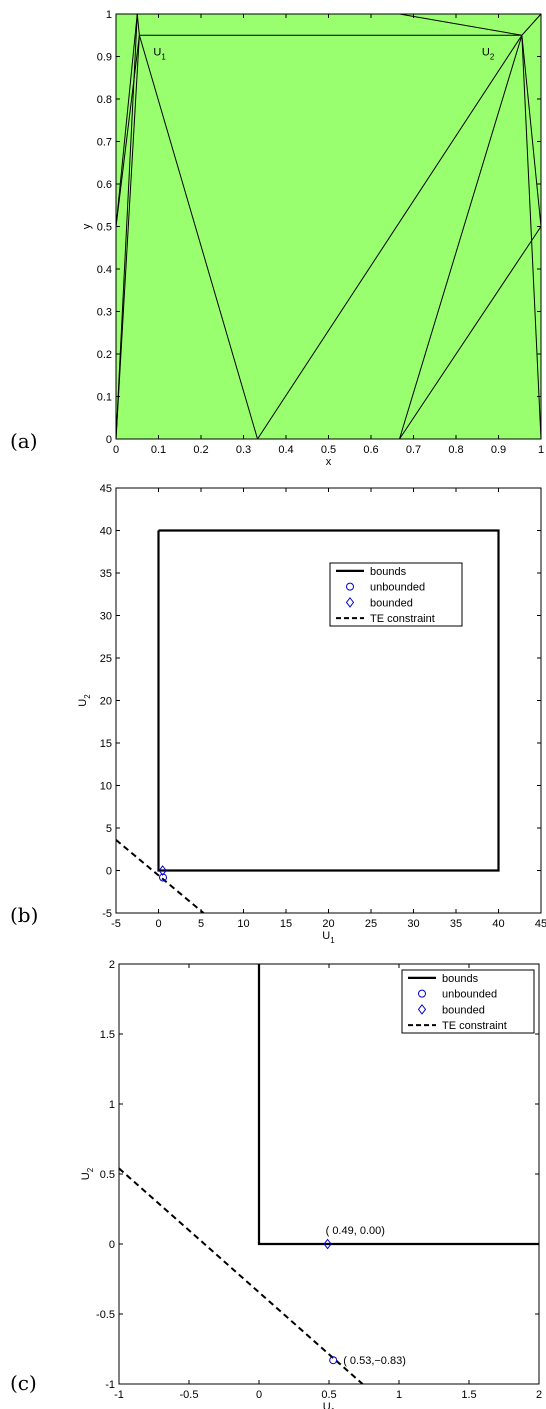 The height and width of the screenshot is (1409, 546). Describe the element at coordinates (107, 914) in the screenshot. I see `b-ytick-label: -5` at that location.